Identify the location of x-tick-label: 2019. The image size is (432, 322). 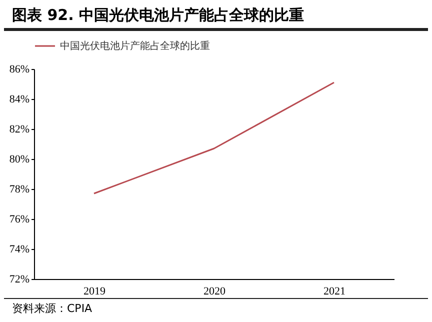
(95, 292).